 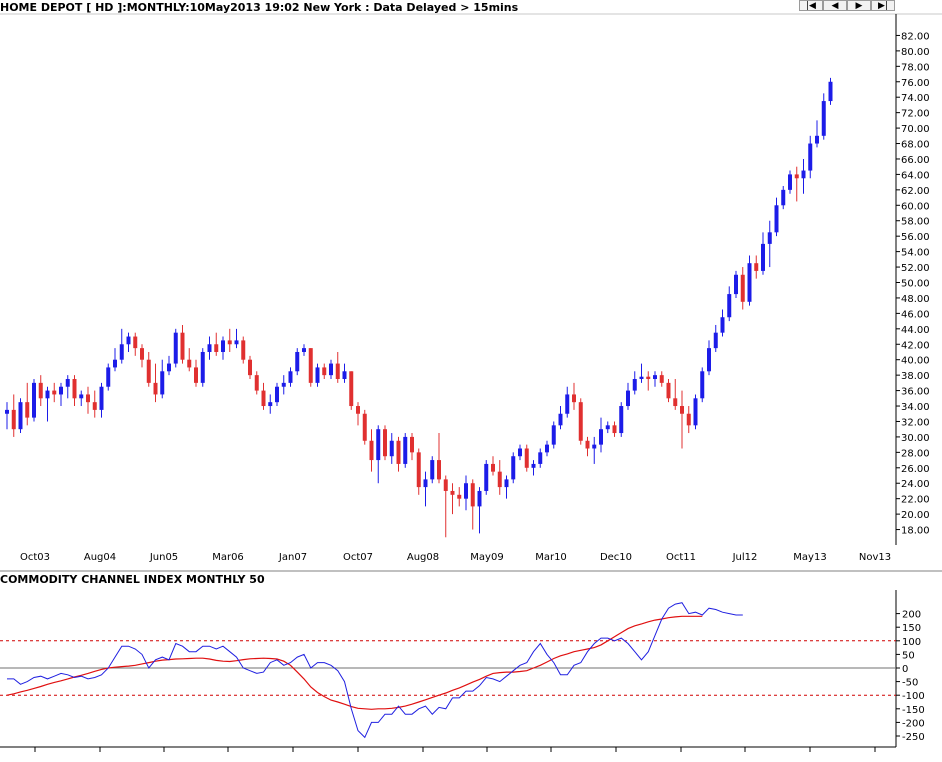 I want to click on price-tick-label: 40.00, so click(x=915, y=361).